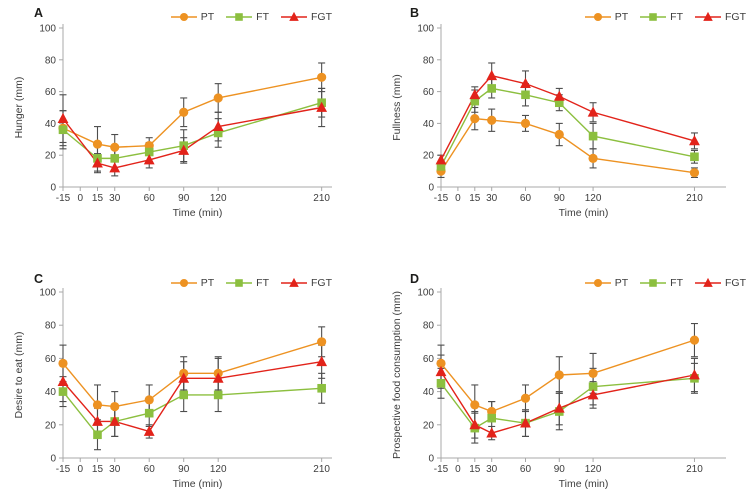 The width and height of the screenshot is (753, 500). What do you see at coordinates (415, 13) in the screenshot?
I see `panel-letter: B` at bounding box center [415, 13].